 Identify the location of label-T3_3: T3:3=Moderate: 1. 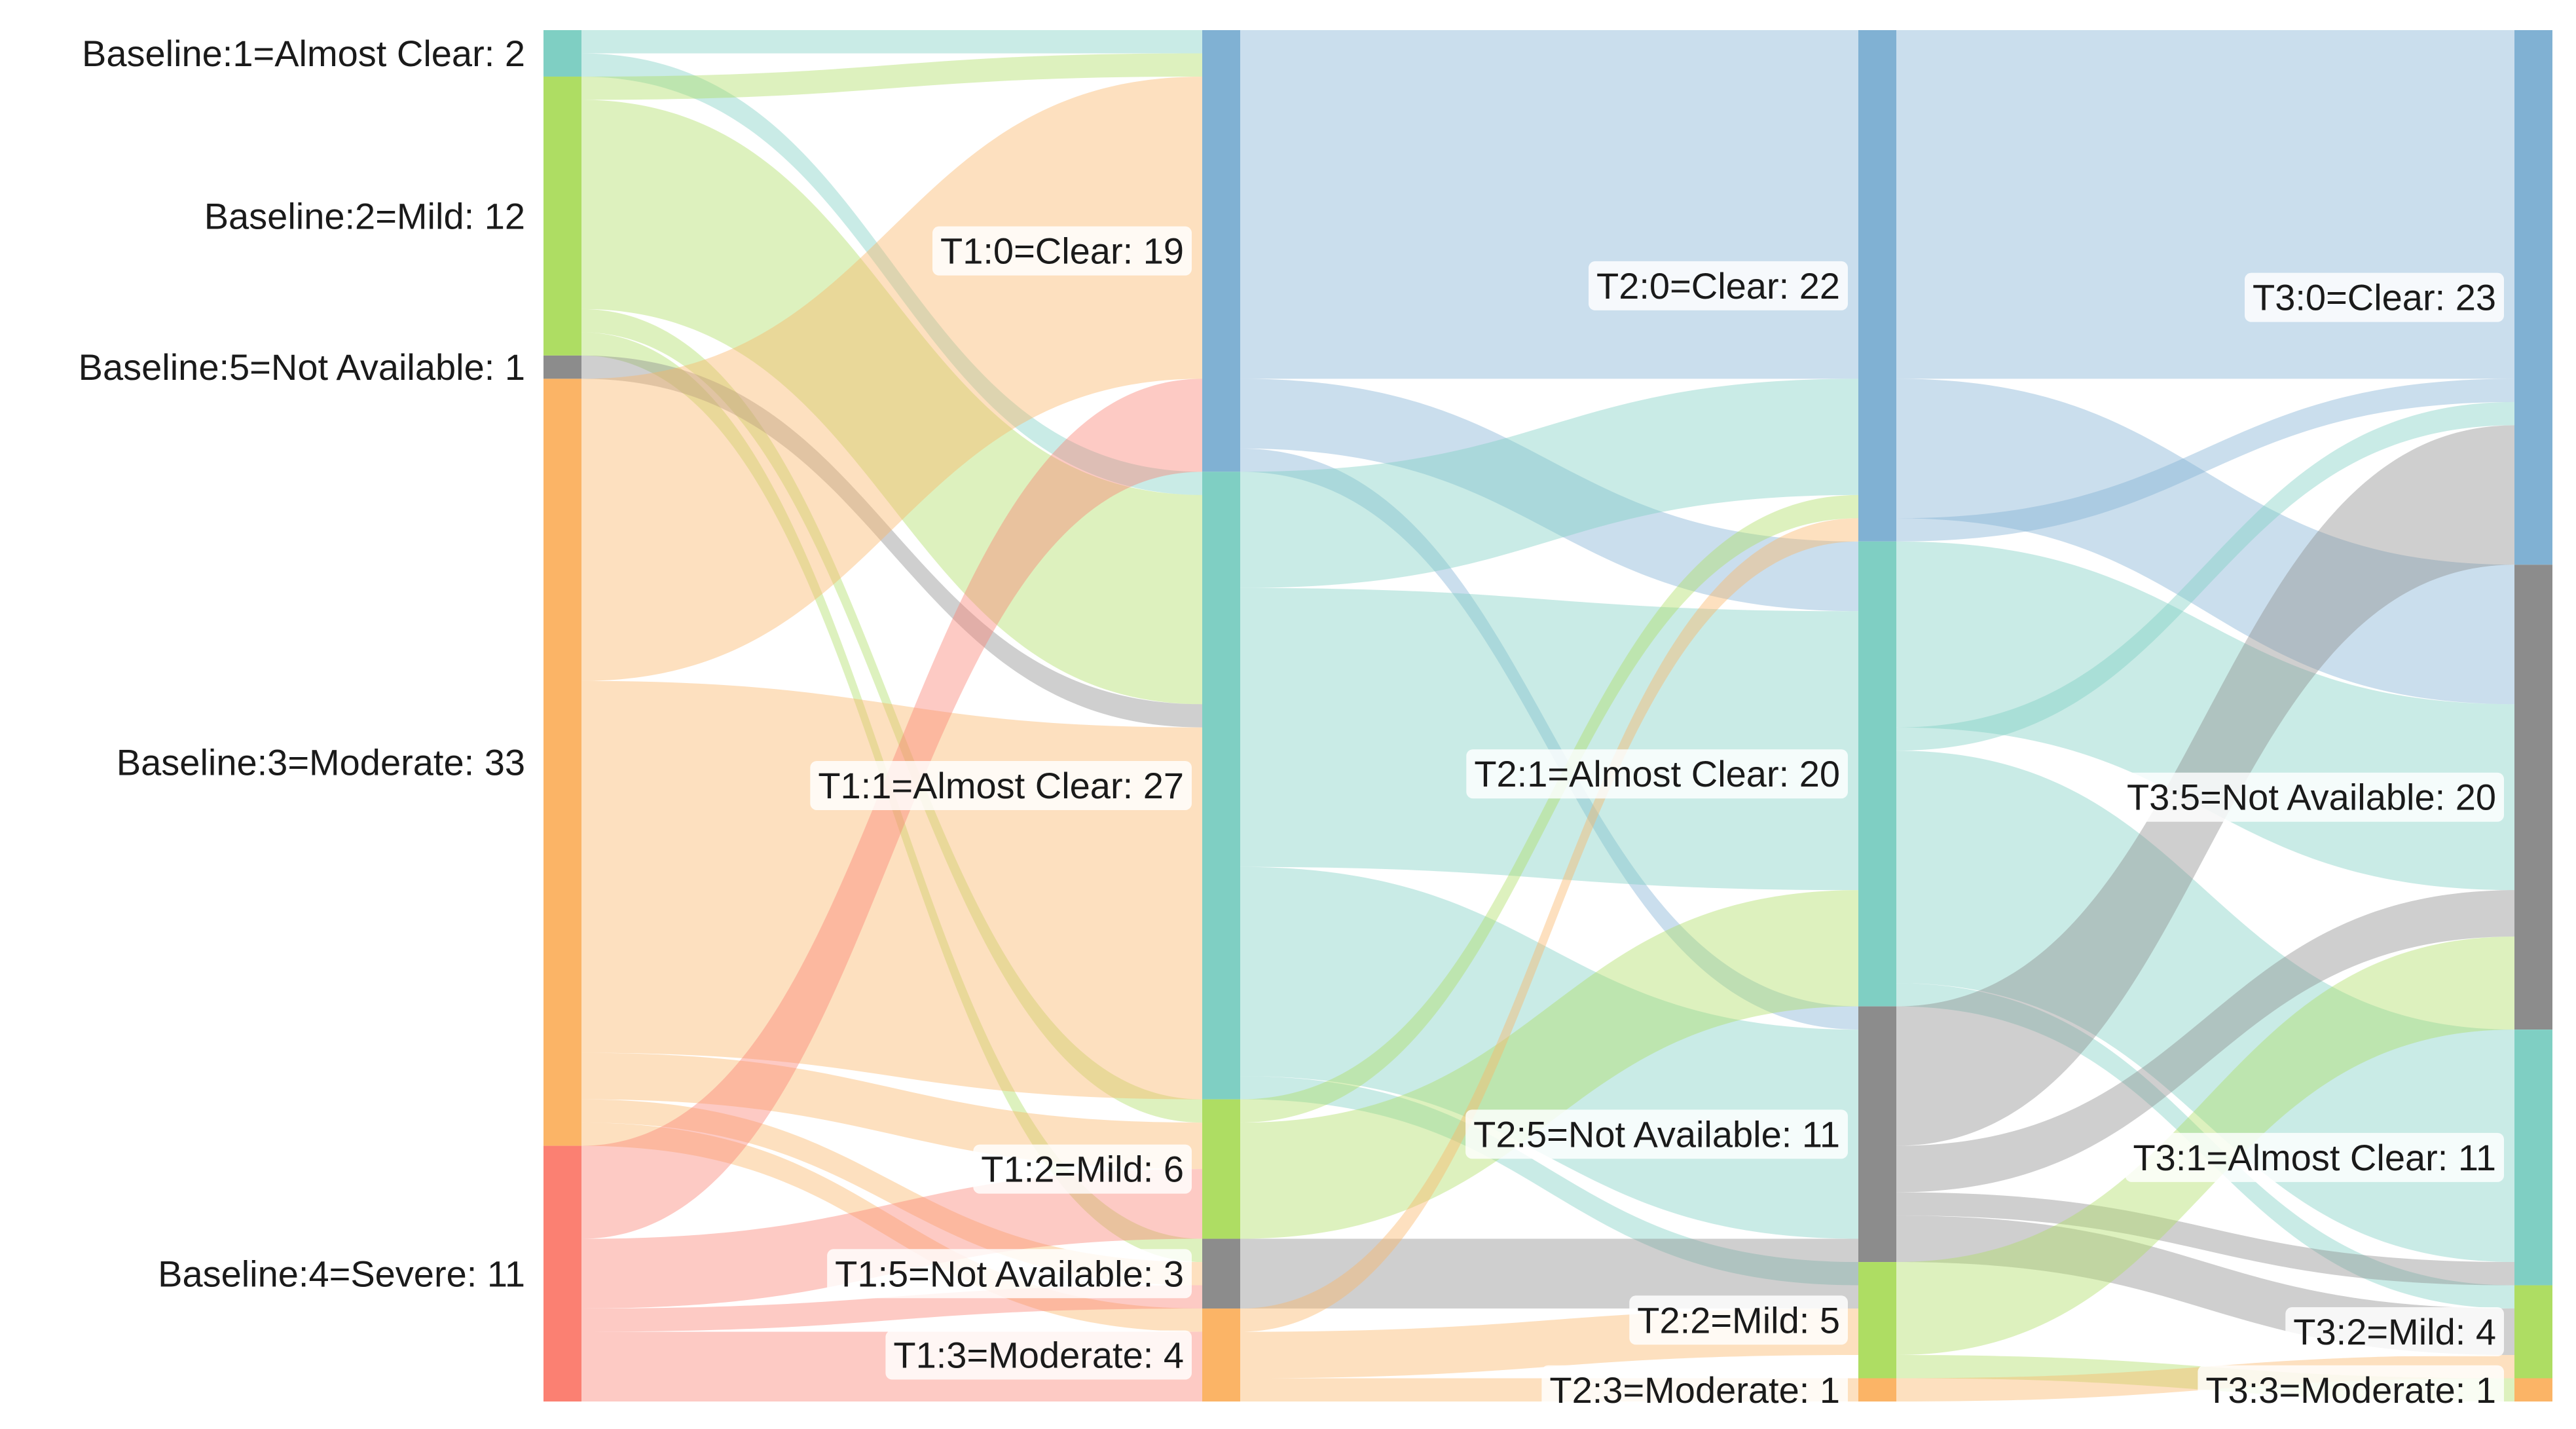
(2351, 1390).